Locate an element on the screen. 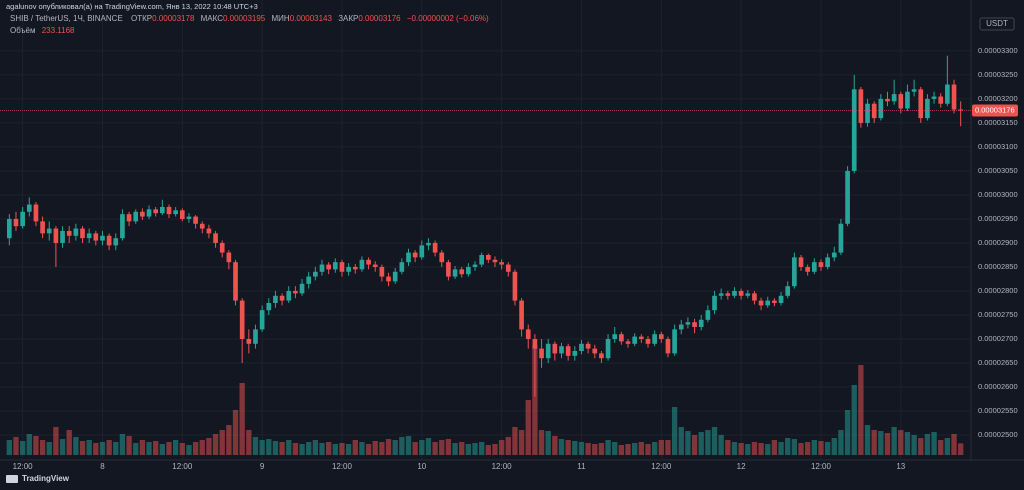 Image resolution: width=1024 pixels, height=490 pixels. y-tick-label: 0.00002950 is located at coordinates (998, 218).